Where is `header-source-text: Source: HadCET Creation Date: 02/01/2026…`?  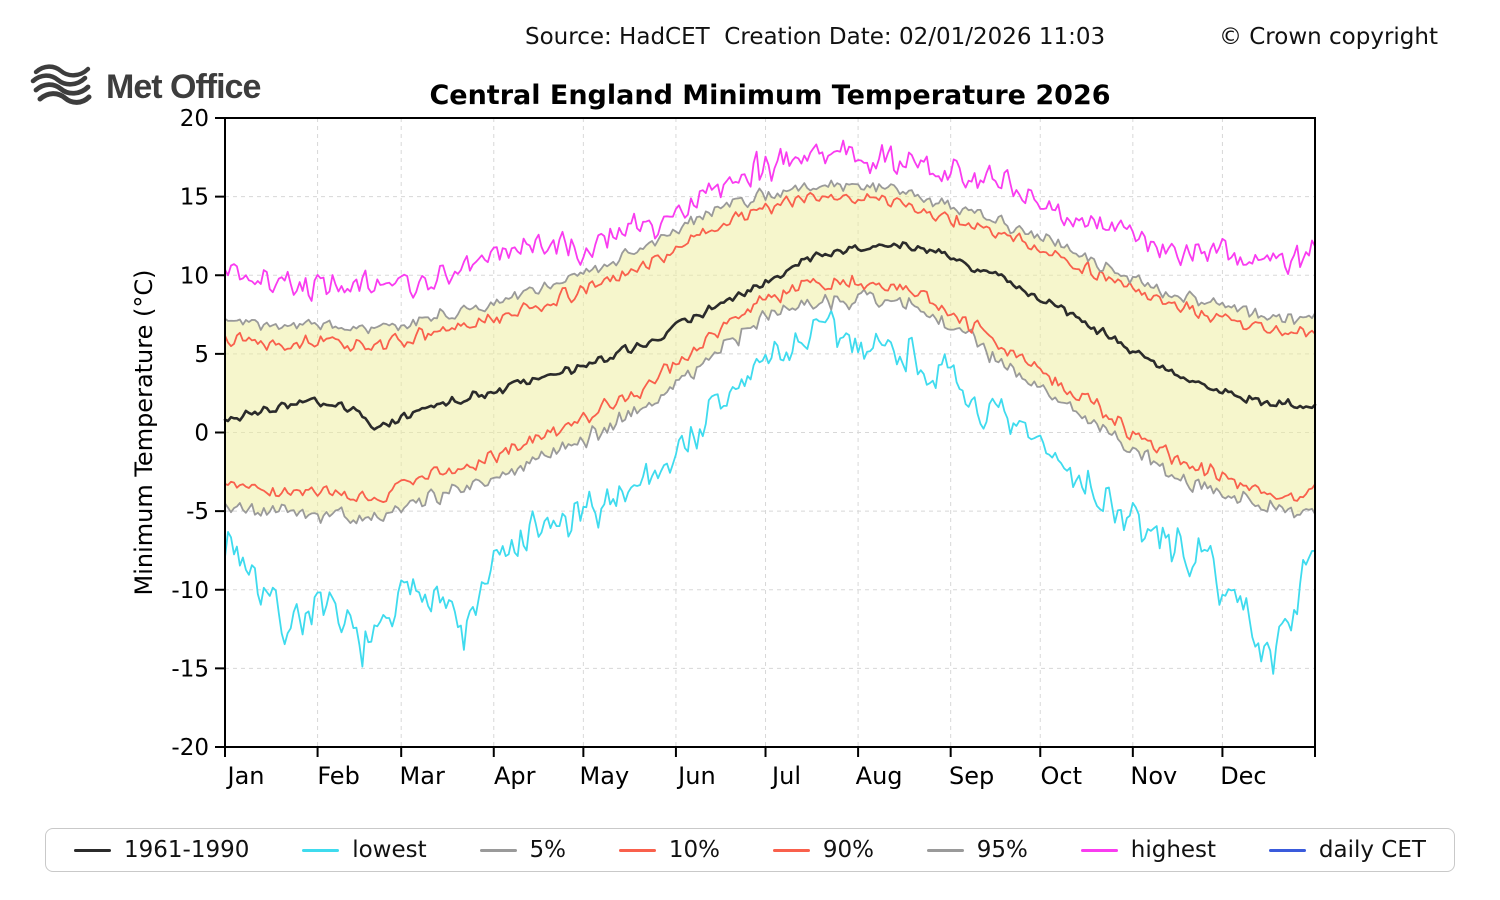
header-source-text: Source: HadCET Creation Date: 02/01/2026… is located at coordinates (815, 37).